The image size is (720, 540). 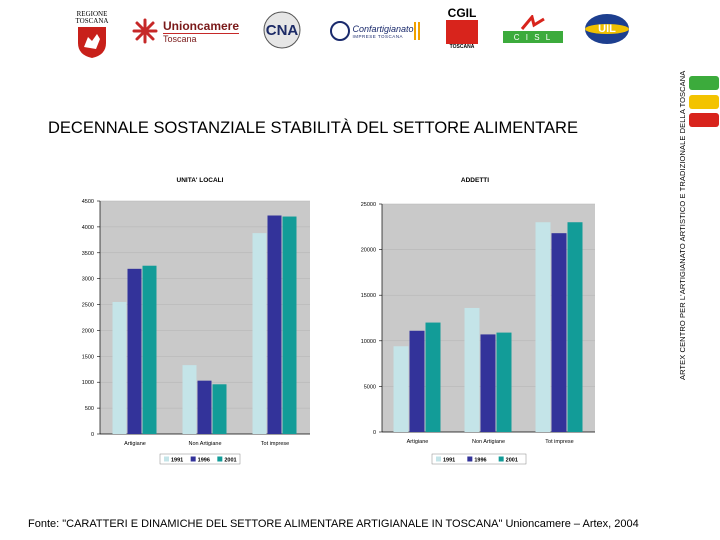 I want to click on confartigianato-mark-icon, so click(x=340, y=31).